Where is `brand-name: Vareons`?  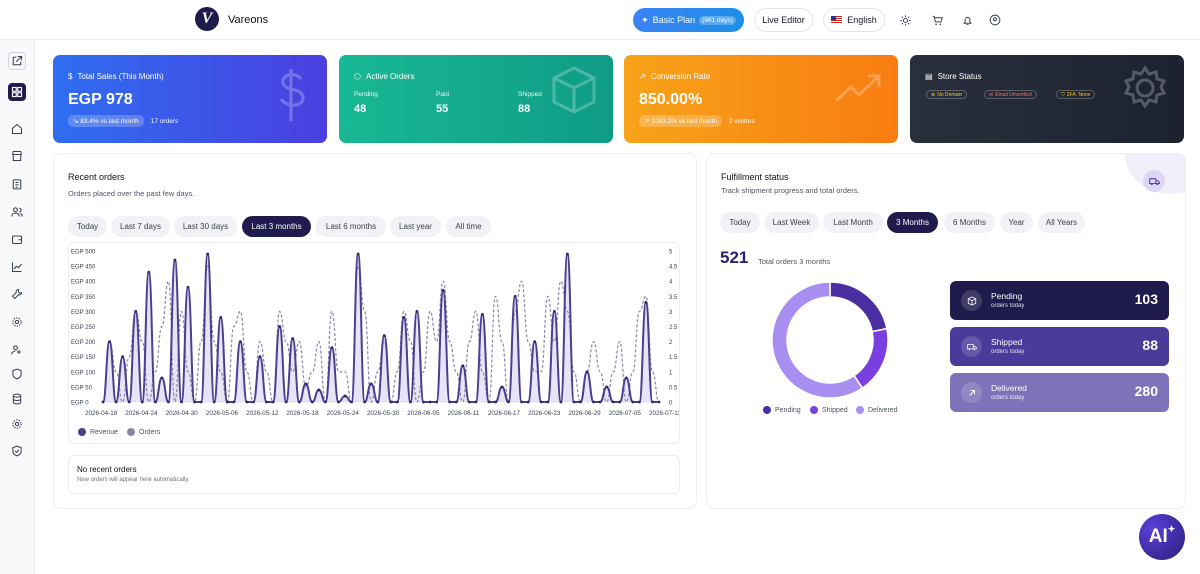 brand-name: Vareons is located at coordinates (248, 20).